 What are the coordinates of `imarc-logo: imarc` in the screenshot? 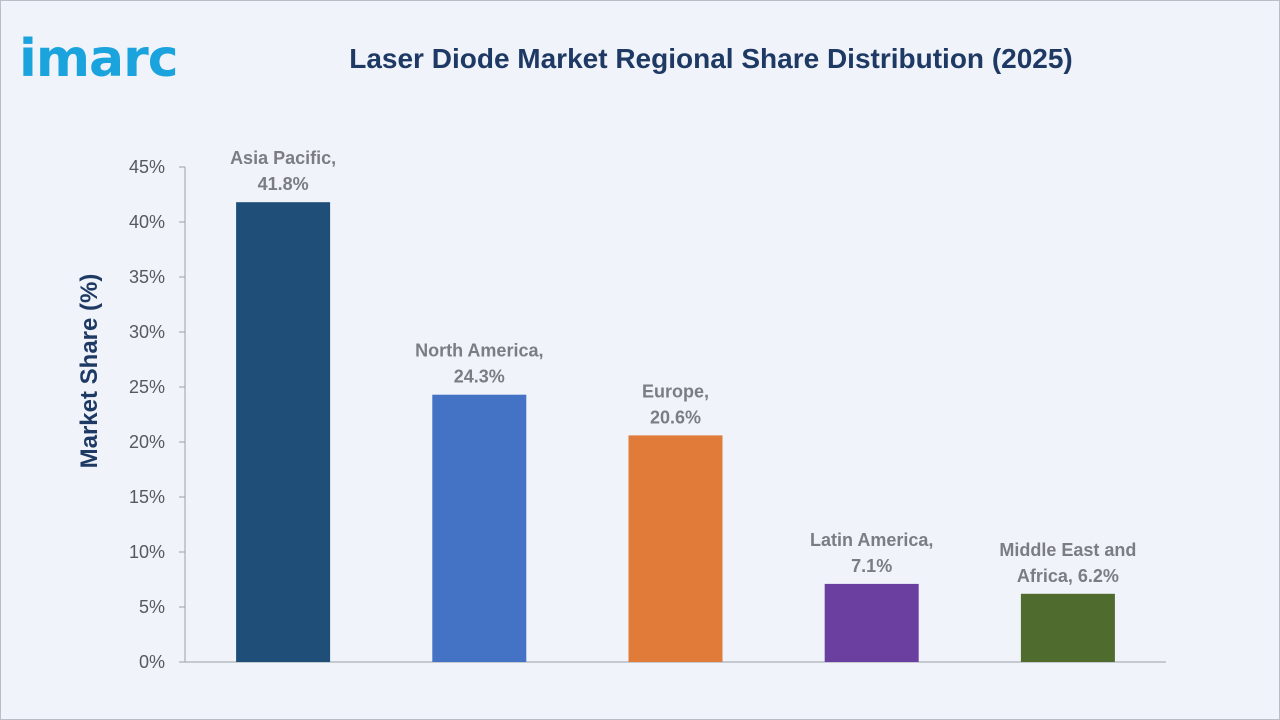 It's located at (99, 59).